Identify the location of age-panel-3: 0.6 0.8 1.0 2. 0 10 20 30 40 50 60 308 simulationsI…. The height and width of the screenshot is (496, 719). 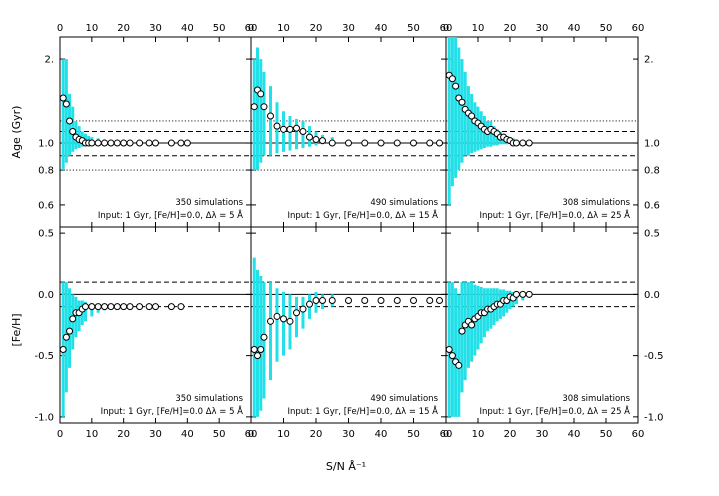
(551, 125).